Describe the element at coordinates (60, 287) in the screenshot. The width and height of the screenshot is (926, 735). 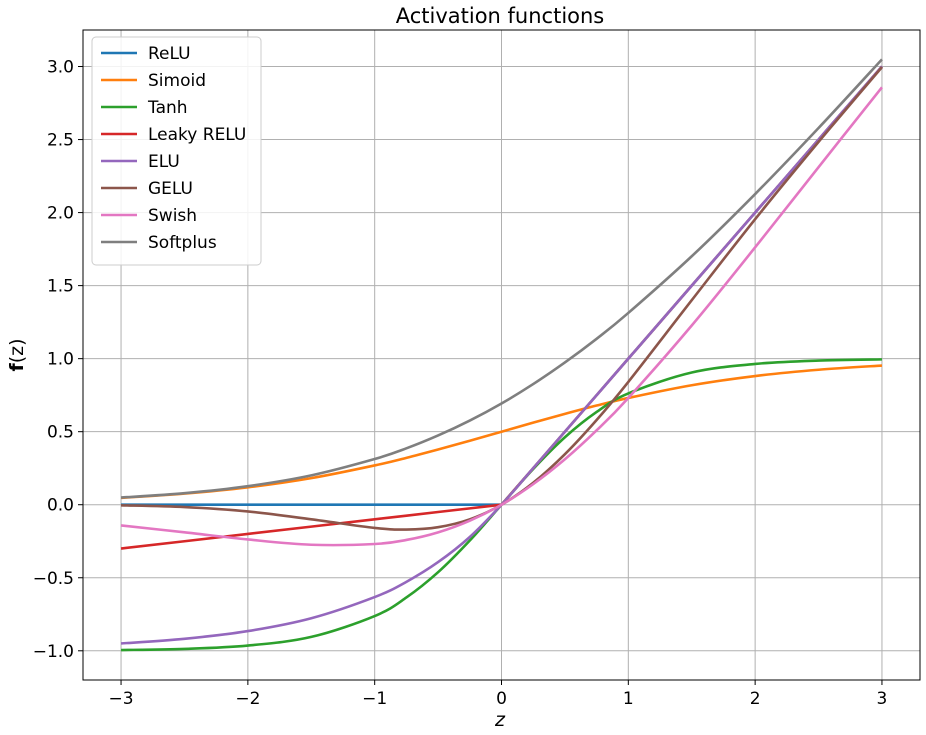
I see `y-tick-label: 1.5` at that location.